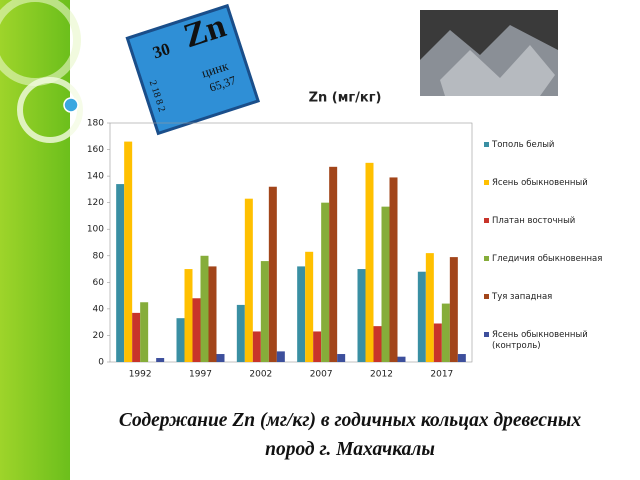 The image size is (640, 480). Describe the element at coordinates (71, 105) in the screenshot. I see `decor-dot` at that location.